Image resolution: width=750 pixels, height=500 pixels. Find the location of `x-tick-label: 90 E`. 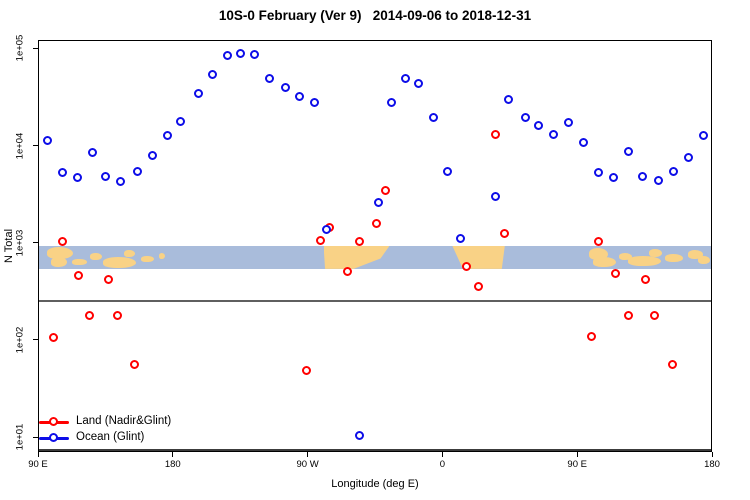

x-tick-label: 90 E is located at coordinates (38, 464).